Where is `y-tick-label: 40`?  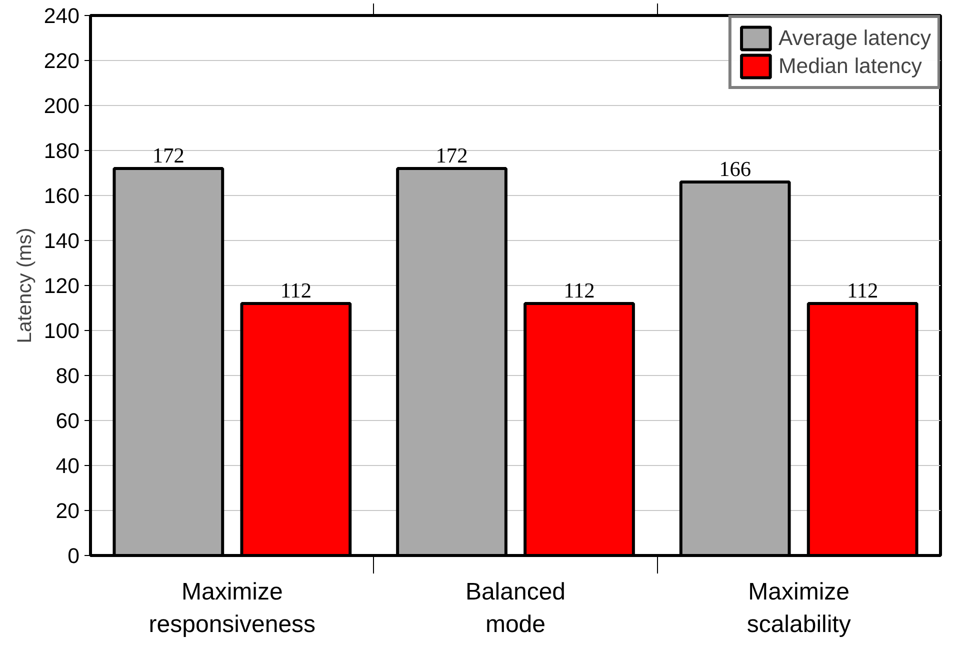
y-tick-label: 40 is located at coordinates (68, 466).